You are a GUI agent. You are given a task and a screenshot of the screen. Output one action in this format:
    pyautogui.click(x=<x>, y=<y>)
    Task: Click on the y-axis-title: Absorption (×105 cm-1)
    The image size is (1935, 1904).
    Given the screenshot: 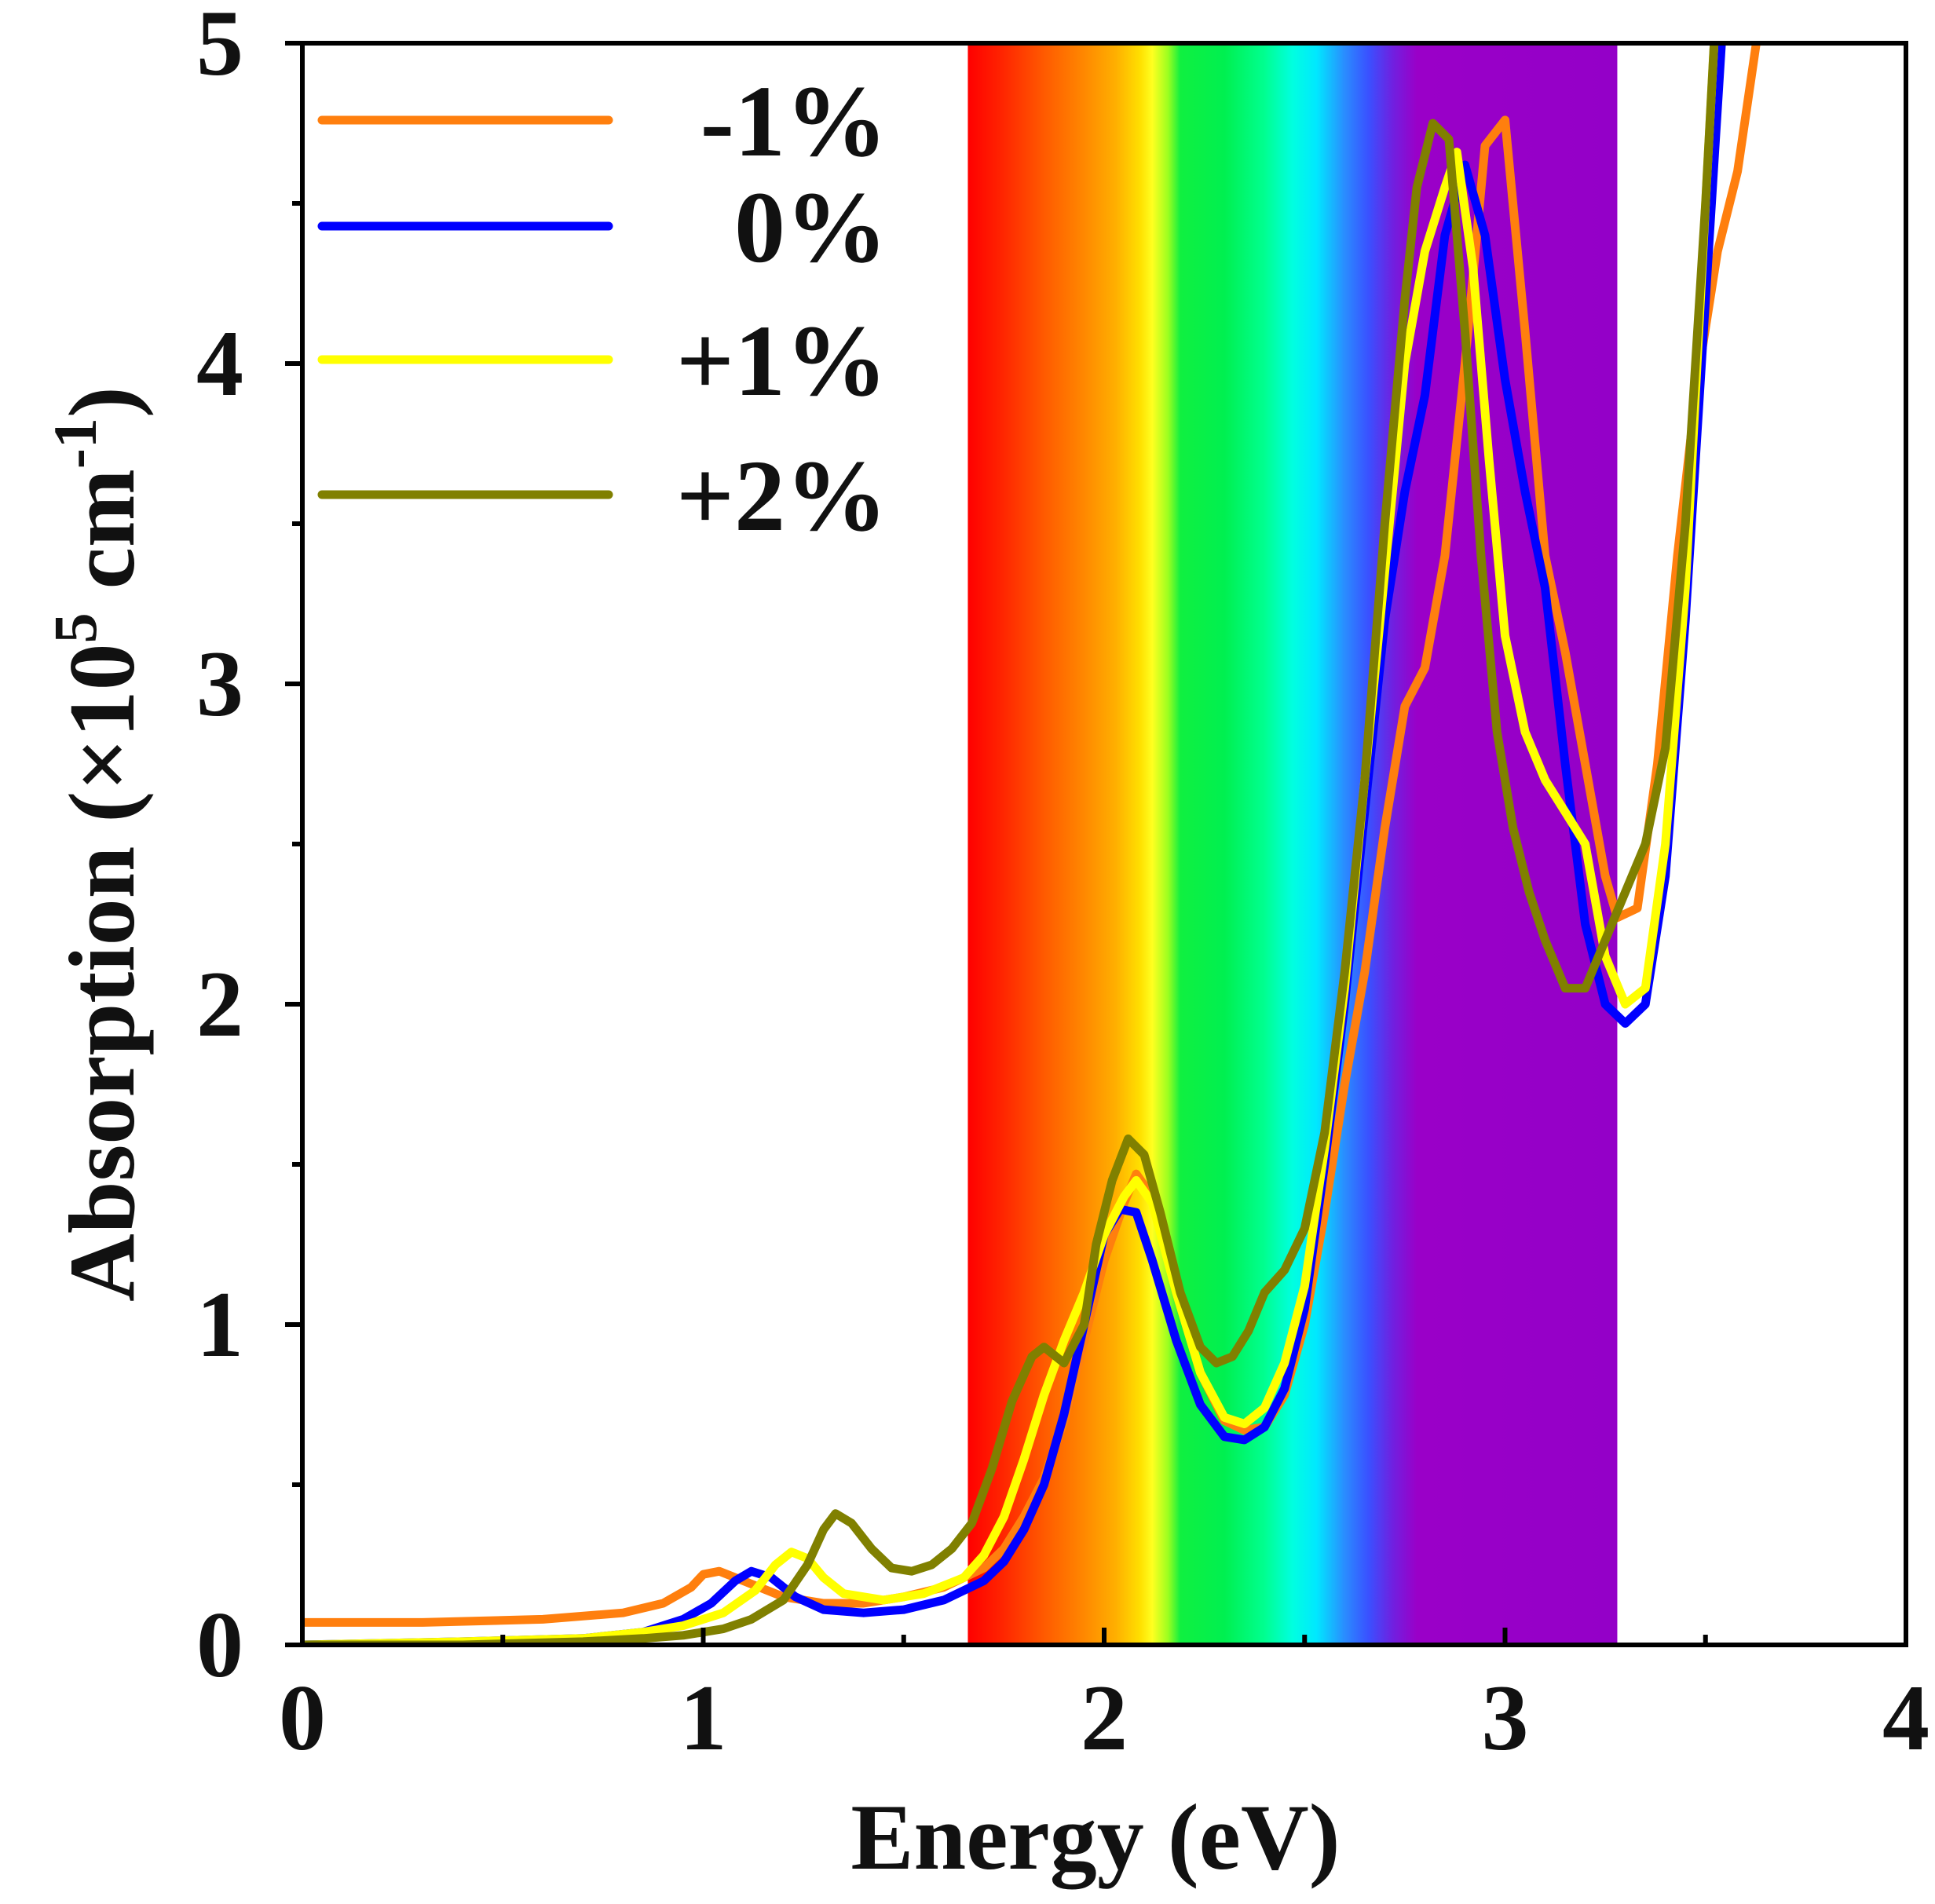 What is the action you would take?
    pyautogui.click(x=98, y=844)
    